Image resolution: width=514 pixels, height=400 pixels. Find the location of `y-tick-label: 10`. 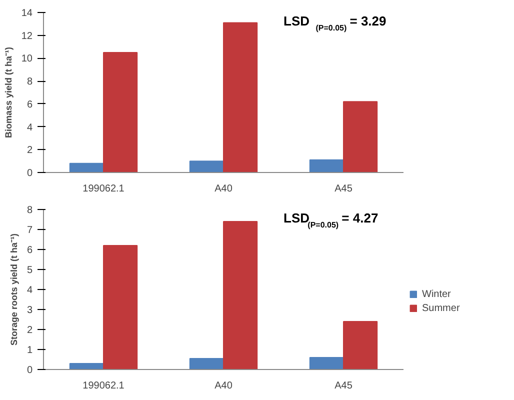

y-tick-label: 10 is located at coordinates (27, 59).